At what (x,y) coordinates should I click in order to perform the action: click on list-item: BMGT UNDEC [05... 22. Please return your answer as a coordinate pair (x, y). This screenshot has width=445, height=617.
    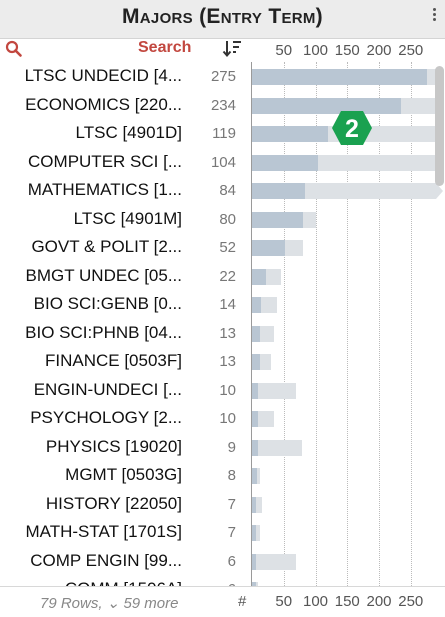
    Looking at the image, I should click on (216, 278).